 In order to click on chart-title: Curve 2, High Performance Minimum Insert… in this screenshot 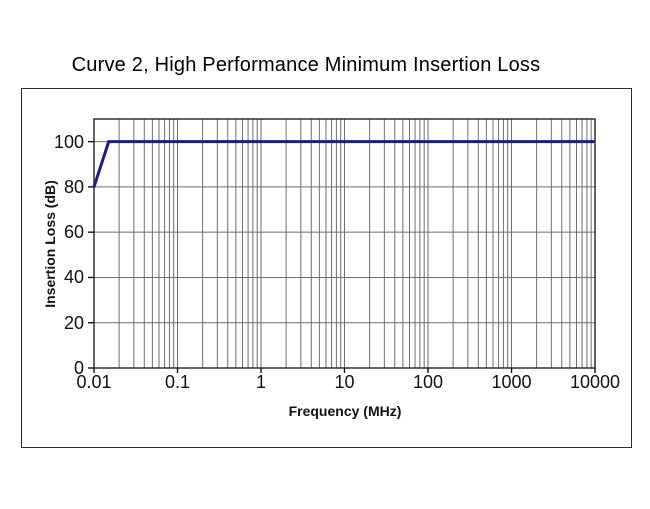, I will do `click(306, 65)`.